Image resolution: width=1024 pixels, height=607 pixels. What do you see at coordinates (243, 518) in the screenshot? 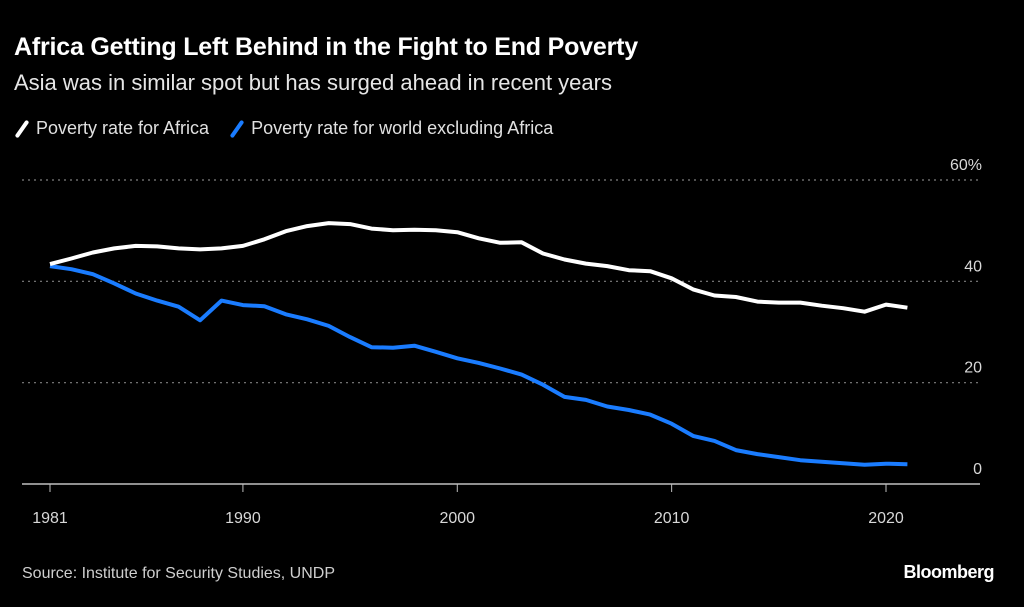
I see `x-tick-label: 1990` at bounding box center [243, 518].